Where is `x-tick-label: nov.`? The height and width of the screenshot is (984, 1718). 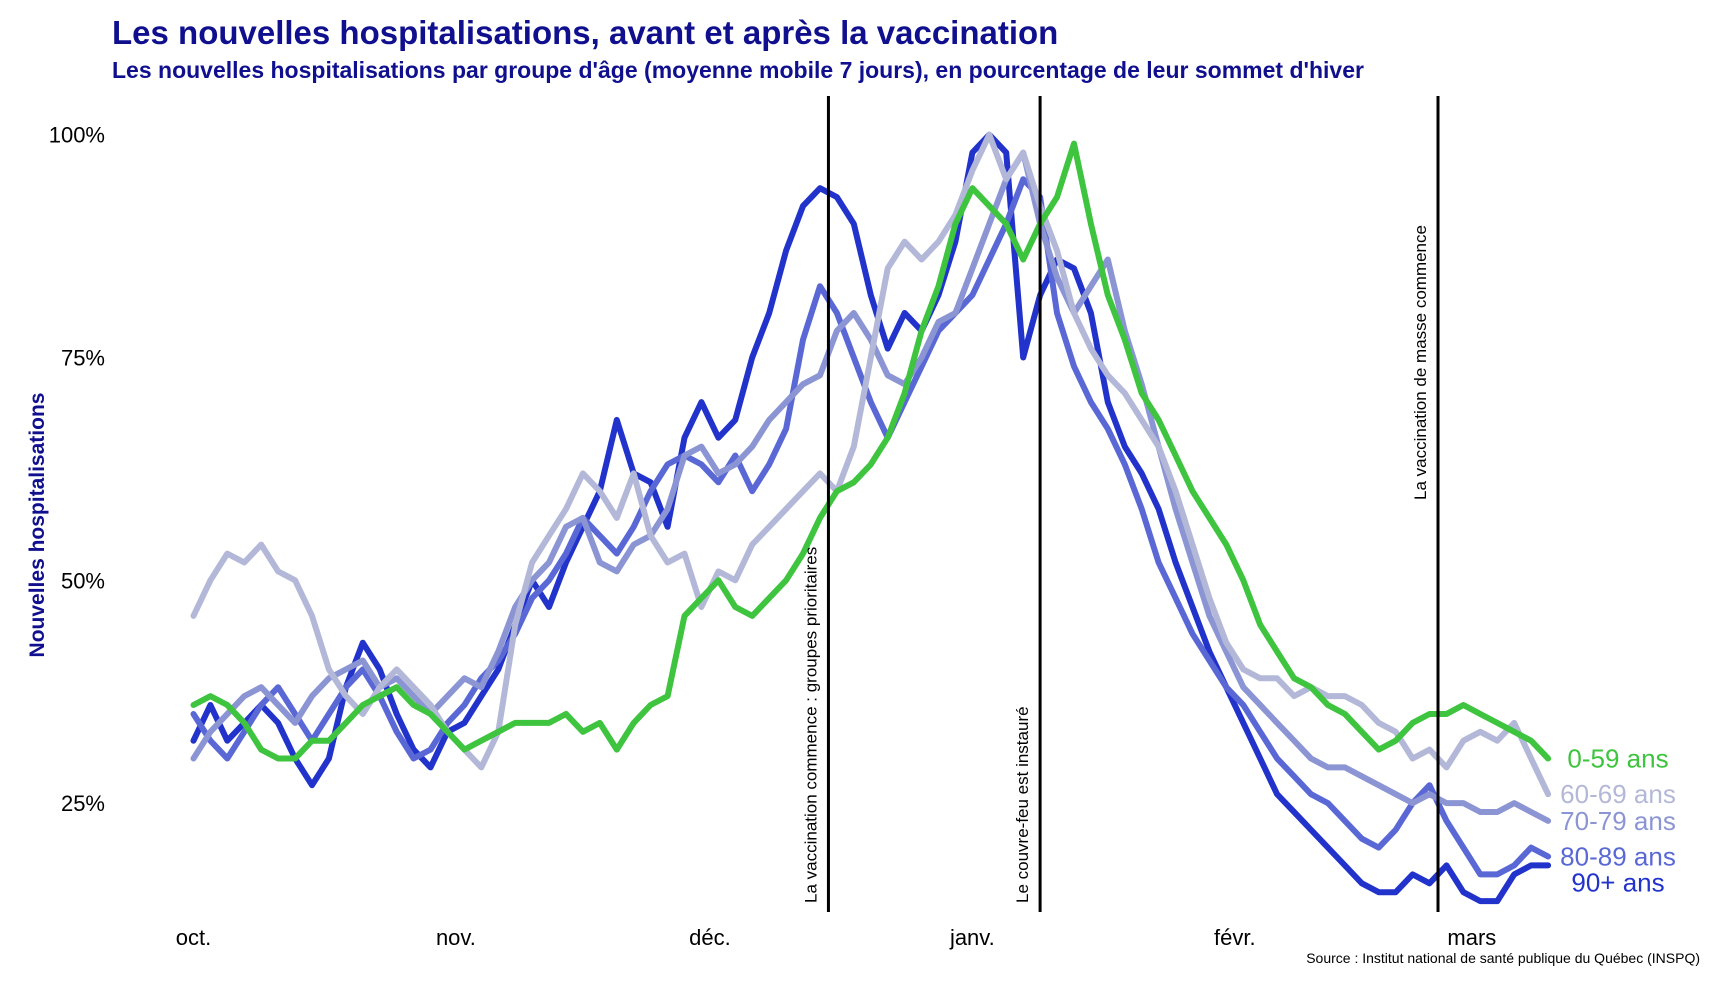 x-tick-label: nov. is located at coordinates (456, 937).